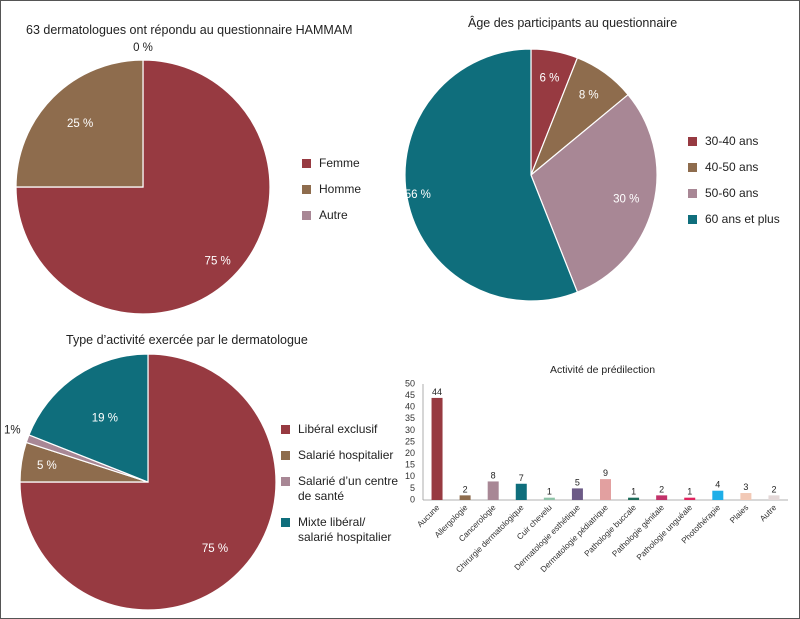  What do you see at coordinates (12, 431) in the screenshot?
I see `pie-slice-label: 1%` at bounding box center [12, 431].